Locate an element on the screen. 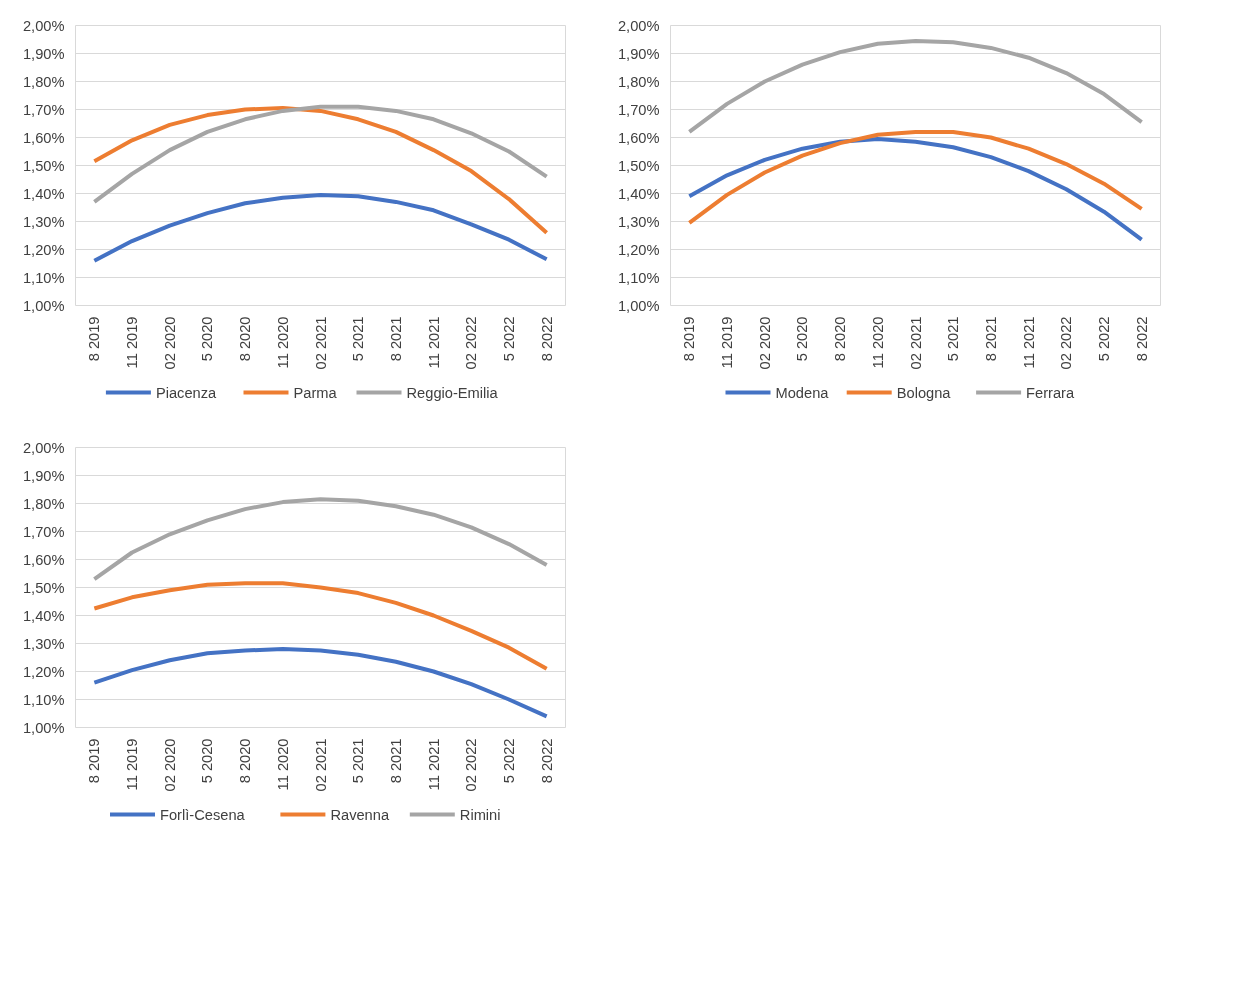 The height and width of the screenshot is (989, 1238). legend-label: Reggio-Emilia is located at coordinates (452, 392).